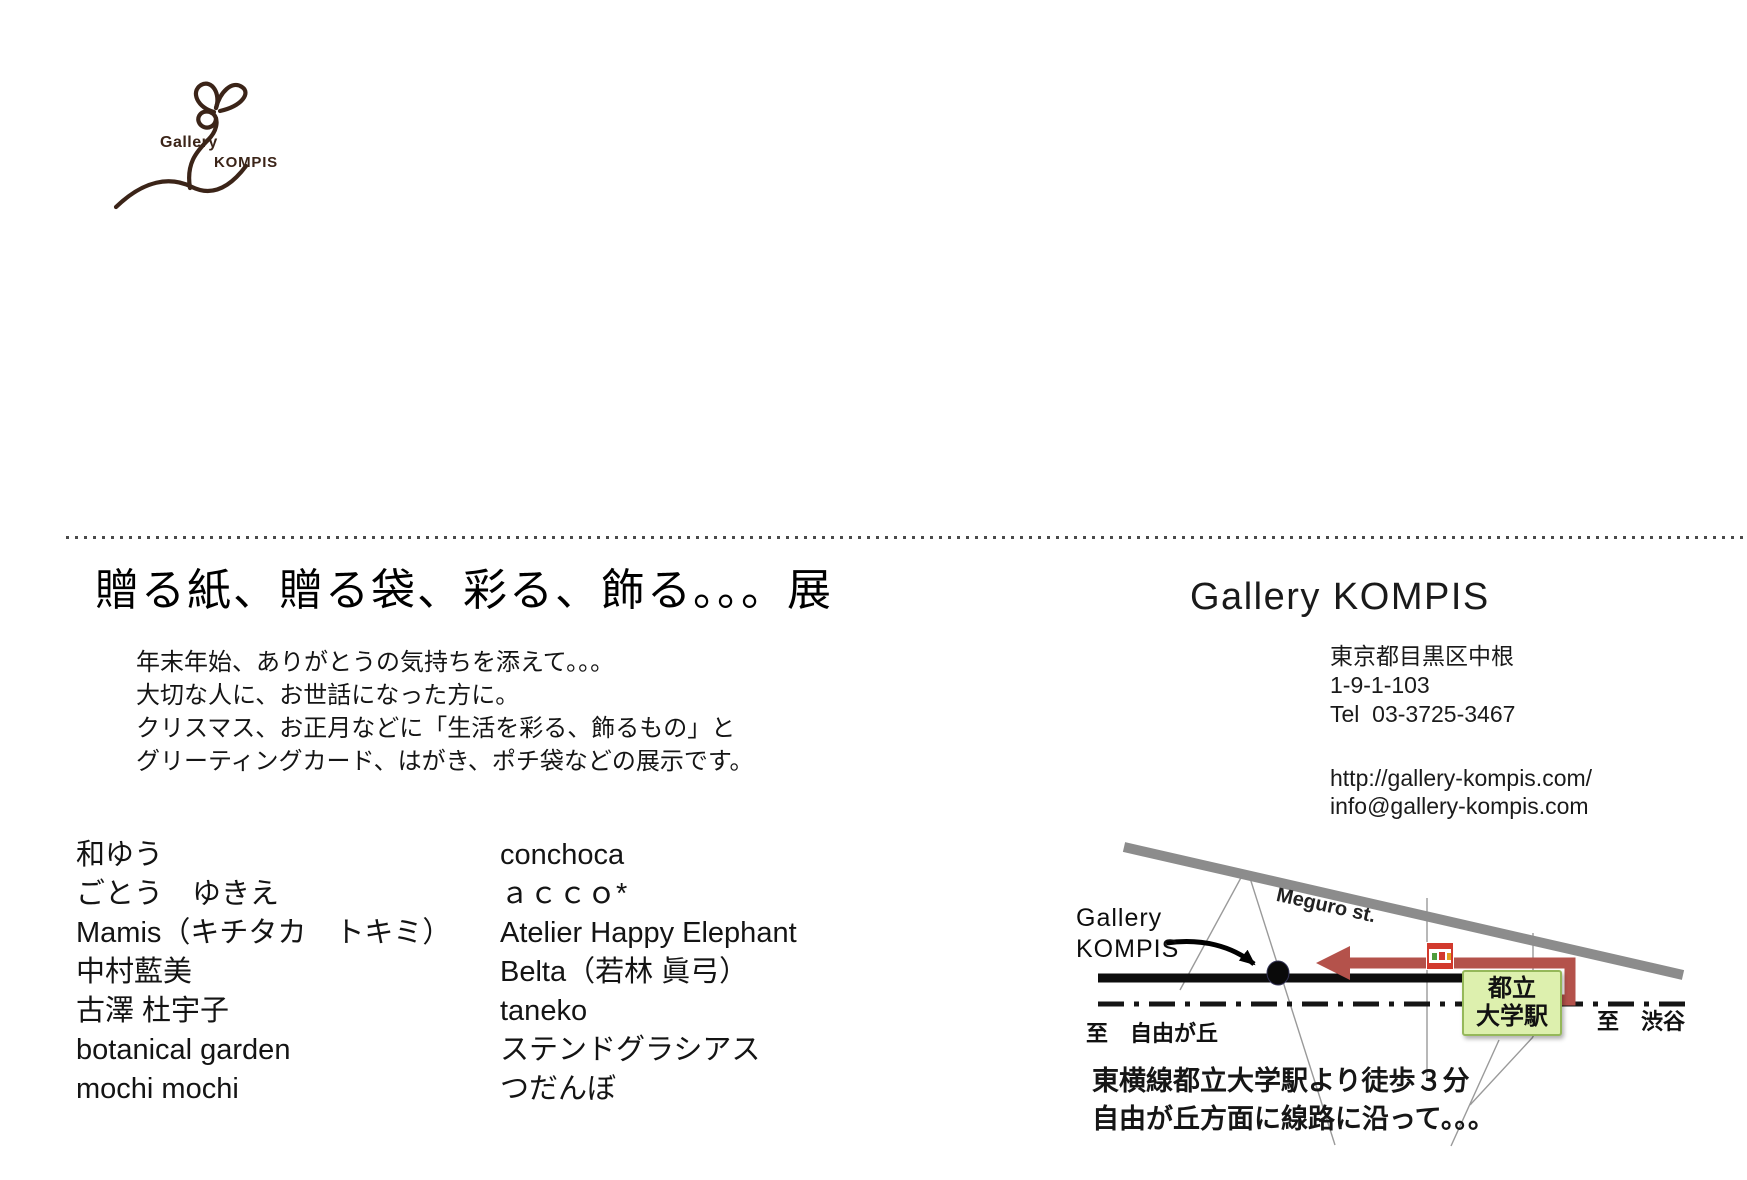 This screenshot has width=1747, height=1180. What do you see at coordinates (562, 855) in the screenshot?
I see `artist-name: conchoca` at bounding box center [562, 855].